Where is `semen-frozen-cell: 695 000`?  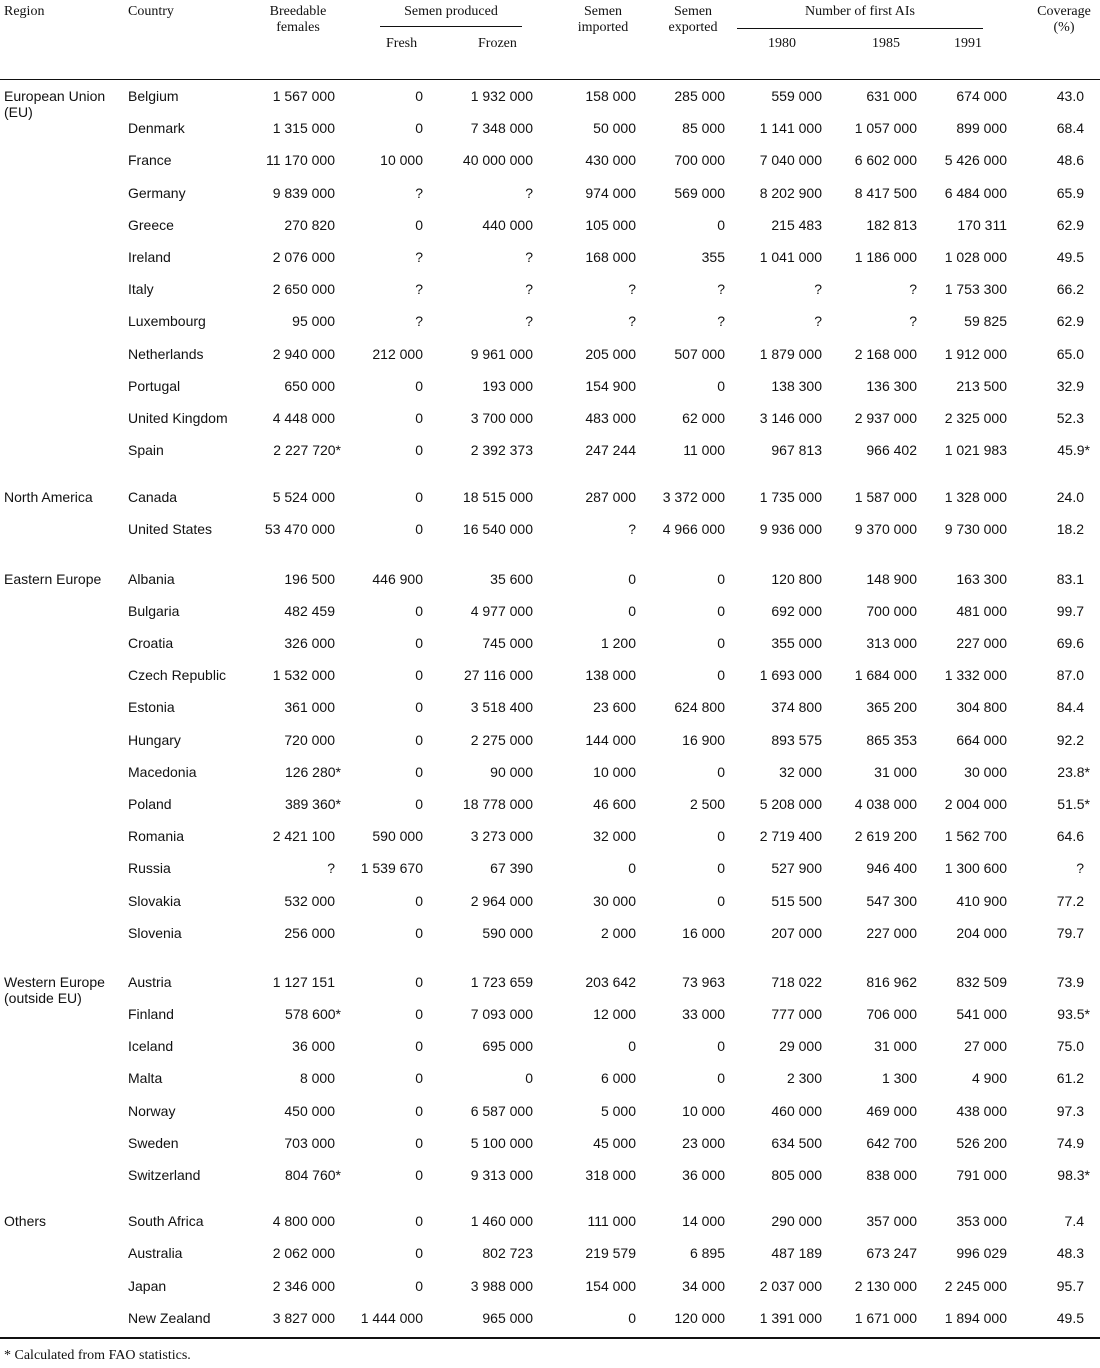 semen-frozen-cell: 695 000 is located at coordinates (507, 1046).